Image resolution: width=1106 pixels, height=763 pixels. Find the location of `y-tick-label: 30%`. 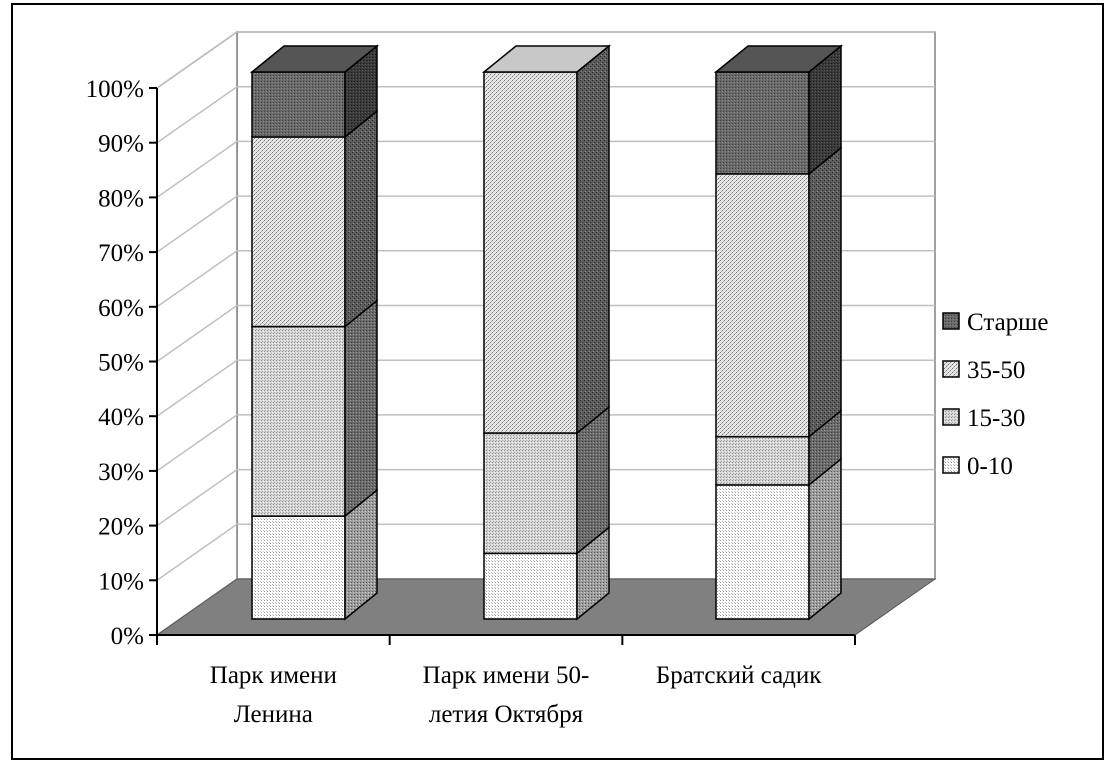

y-tick-label: 30% is located at coordinates (121, 472).